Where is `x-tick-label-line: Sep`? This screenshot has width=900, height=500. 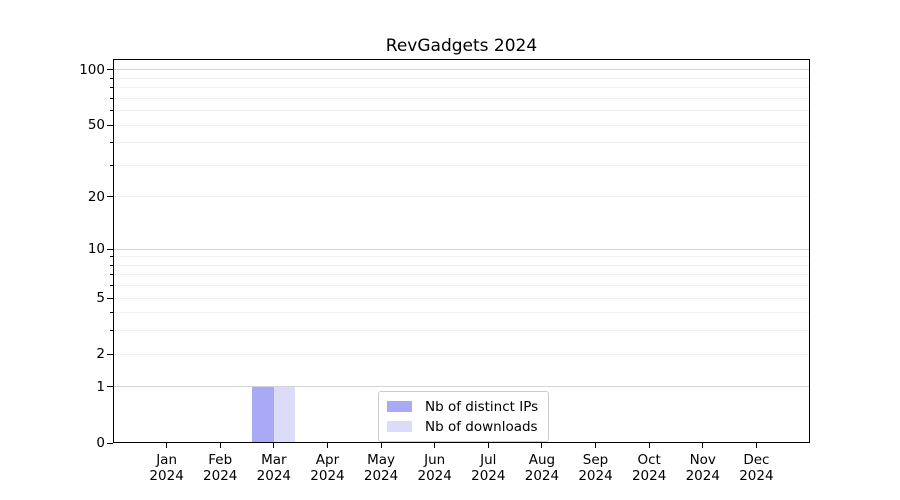
x-tick-label-line: Sep is located at coordinates (595, 460).